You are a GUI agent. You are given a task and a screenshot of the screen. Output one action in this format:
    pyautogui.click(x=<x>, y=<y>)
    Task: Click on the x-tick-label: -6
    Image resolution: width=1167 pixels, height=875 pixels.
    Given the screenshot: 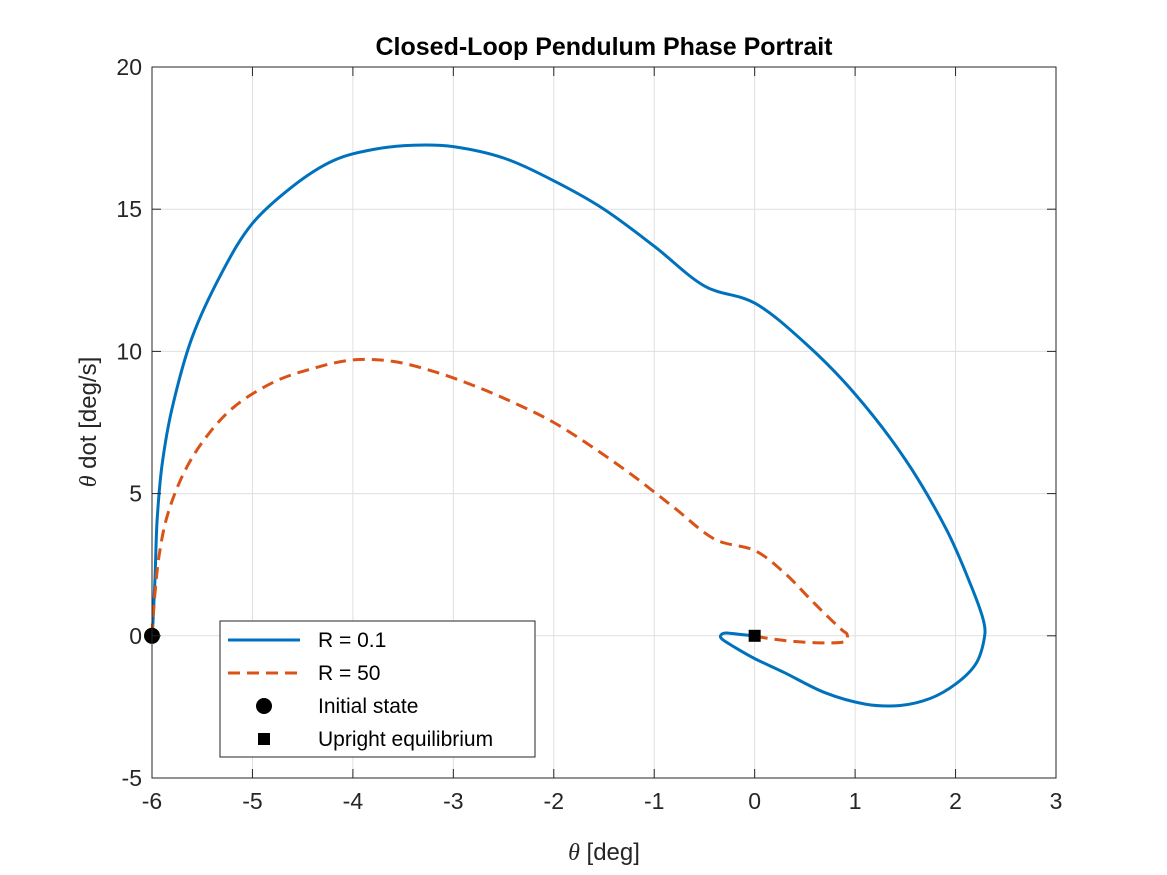 What is the action you would take?
    pyautogui.click(x=152, y=801)
    